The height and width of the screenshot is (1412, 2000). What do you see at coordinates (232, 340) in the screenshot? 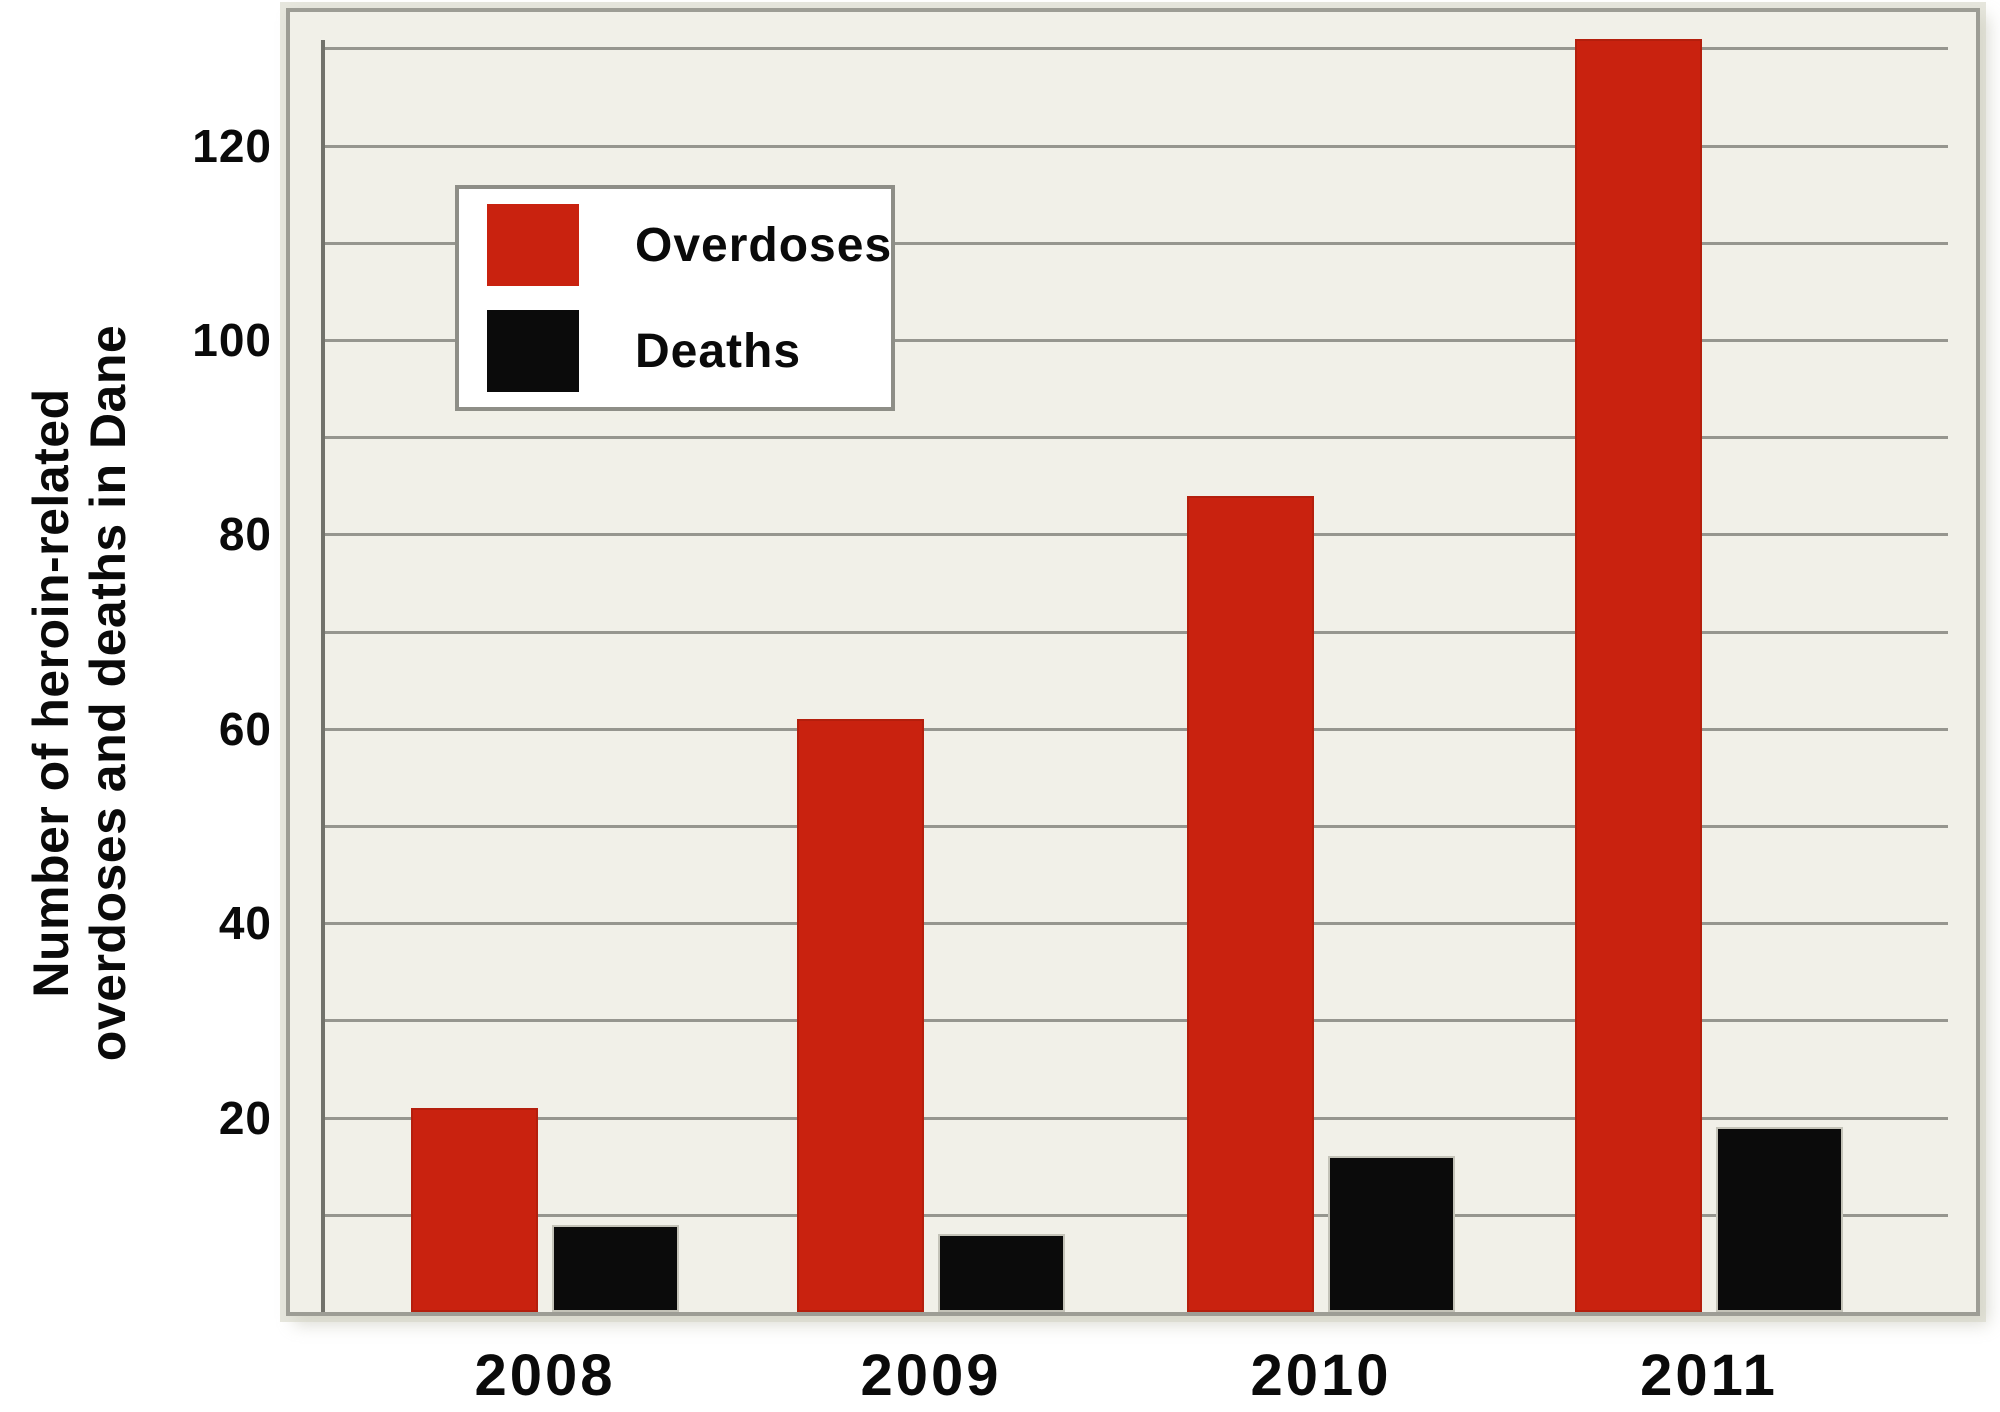
I see `y-tick-100: 100` at bounding box center [232, 340].